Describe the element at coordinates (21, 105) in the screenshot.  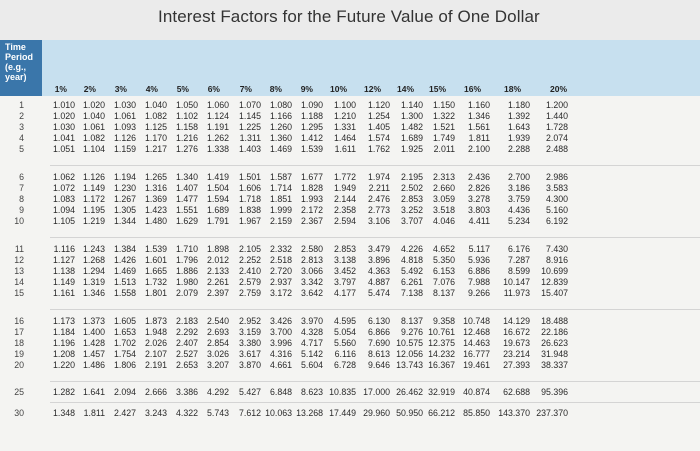
I see `period-cell: 1` at that location.